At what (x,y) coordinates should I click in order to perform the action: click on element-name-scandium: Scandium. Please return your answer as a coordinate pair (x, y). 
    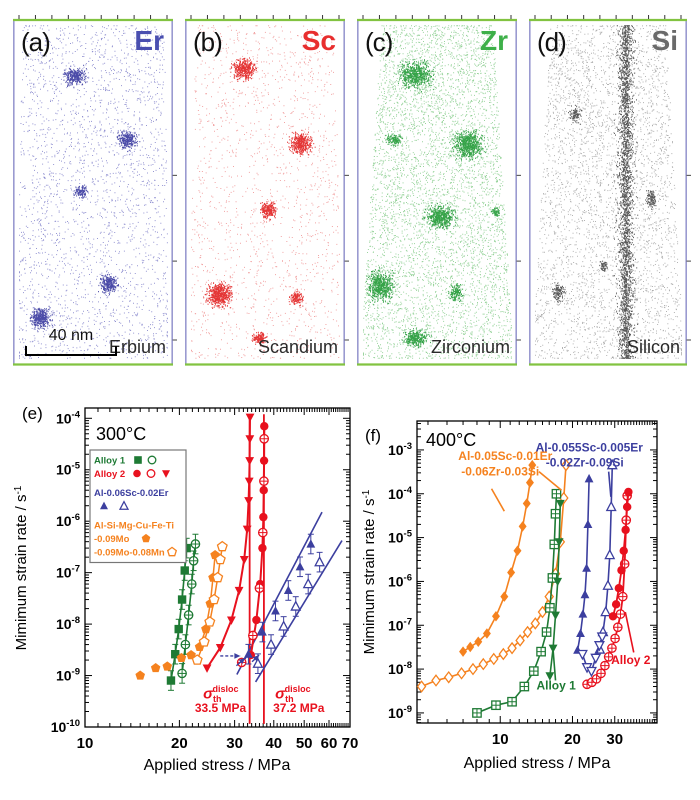
    Looking at the image, I should click on (297, 347).